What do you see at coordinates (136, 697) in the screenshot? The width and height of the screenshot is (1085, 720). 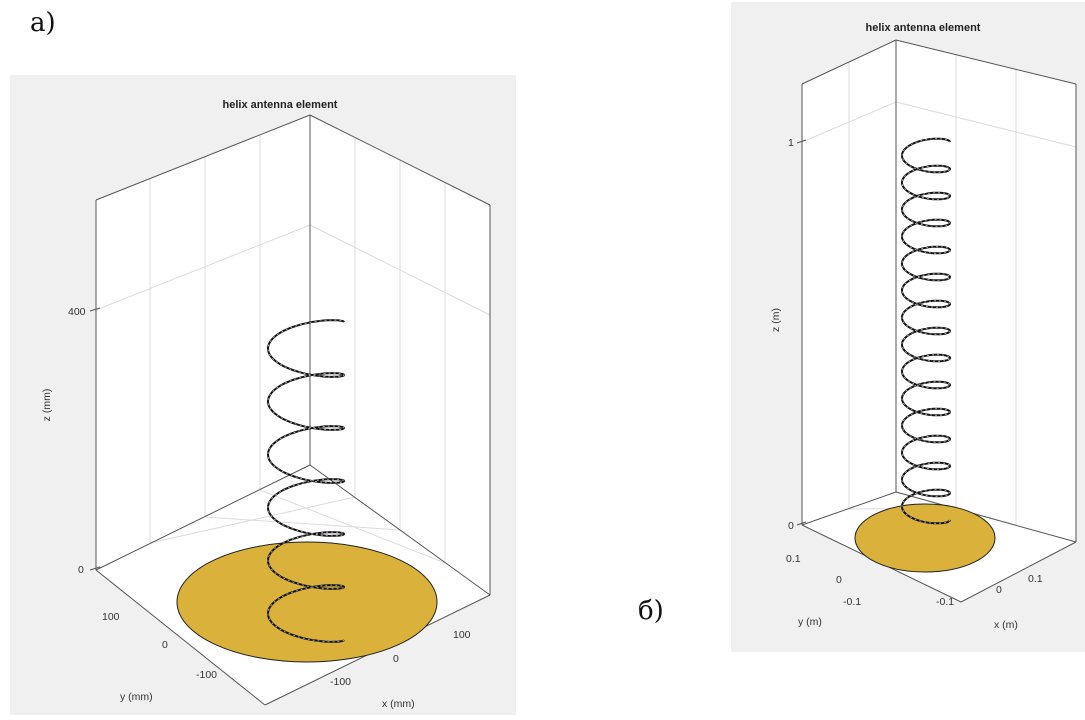 I see `y-axis-label: y (mm)` at bounding box center [136, 697].